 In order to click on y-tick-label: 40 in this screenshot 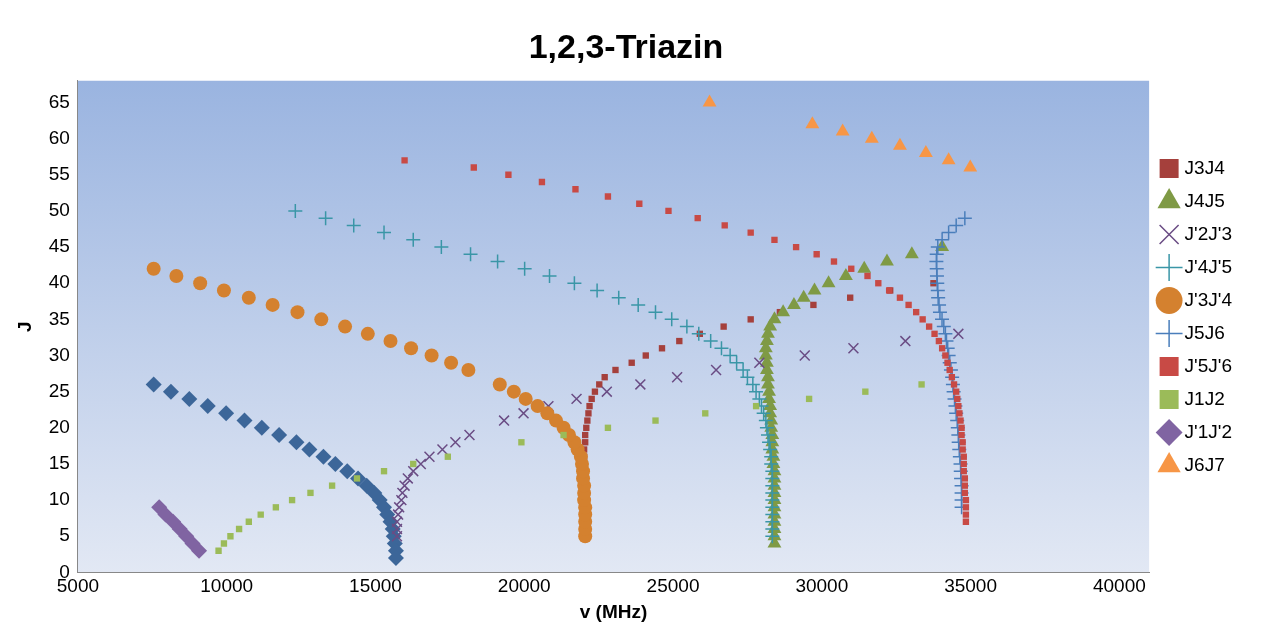, I will do `click(59, 282)`.